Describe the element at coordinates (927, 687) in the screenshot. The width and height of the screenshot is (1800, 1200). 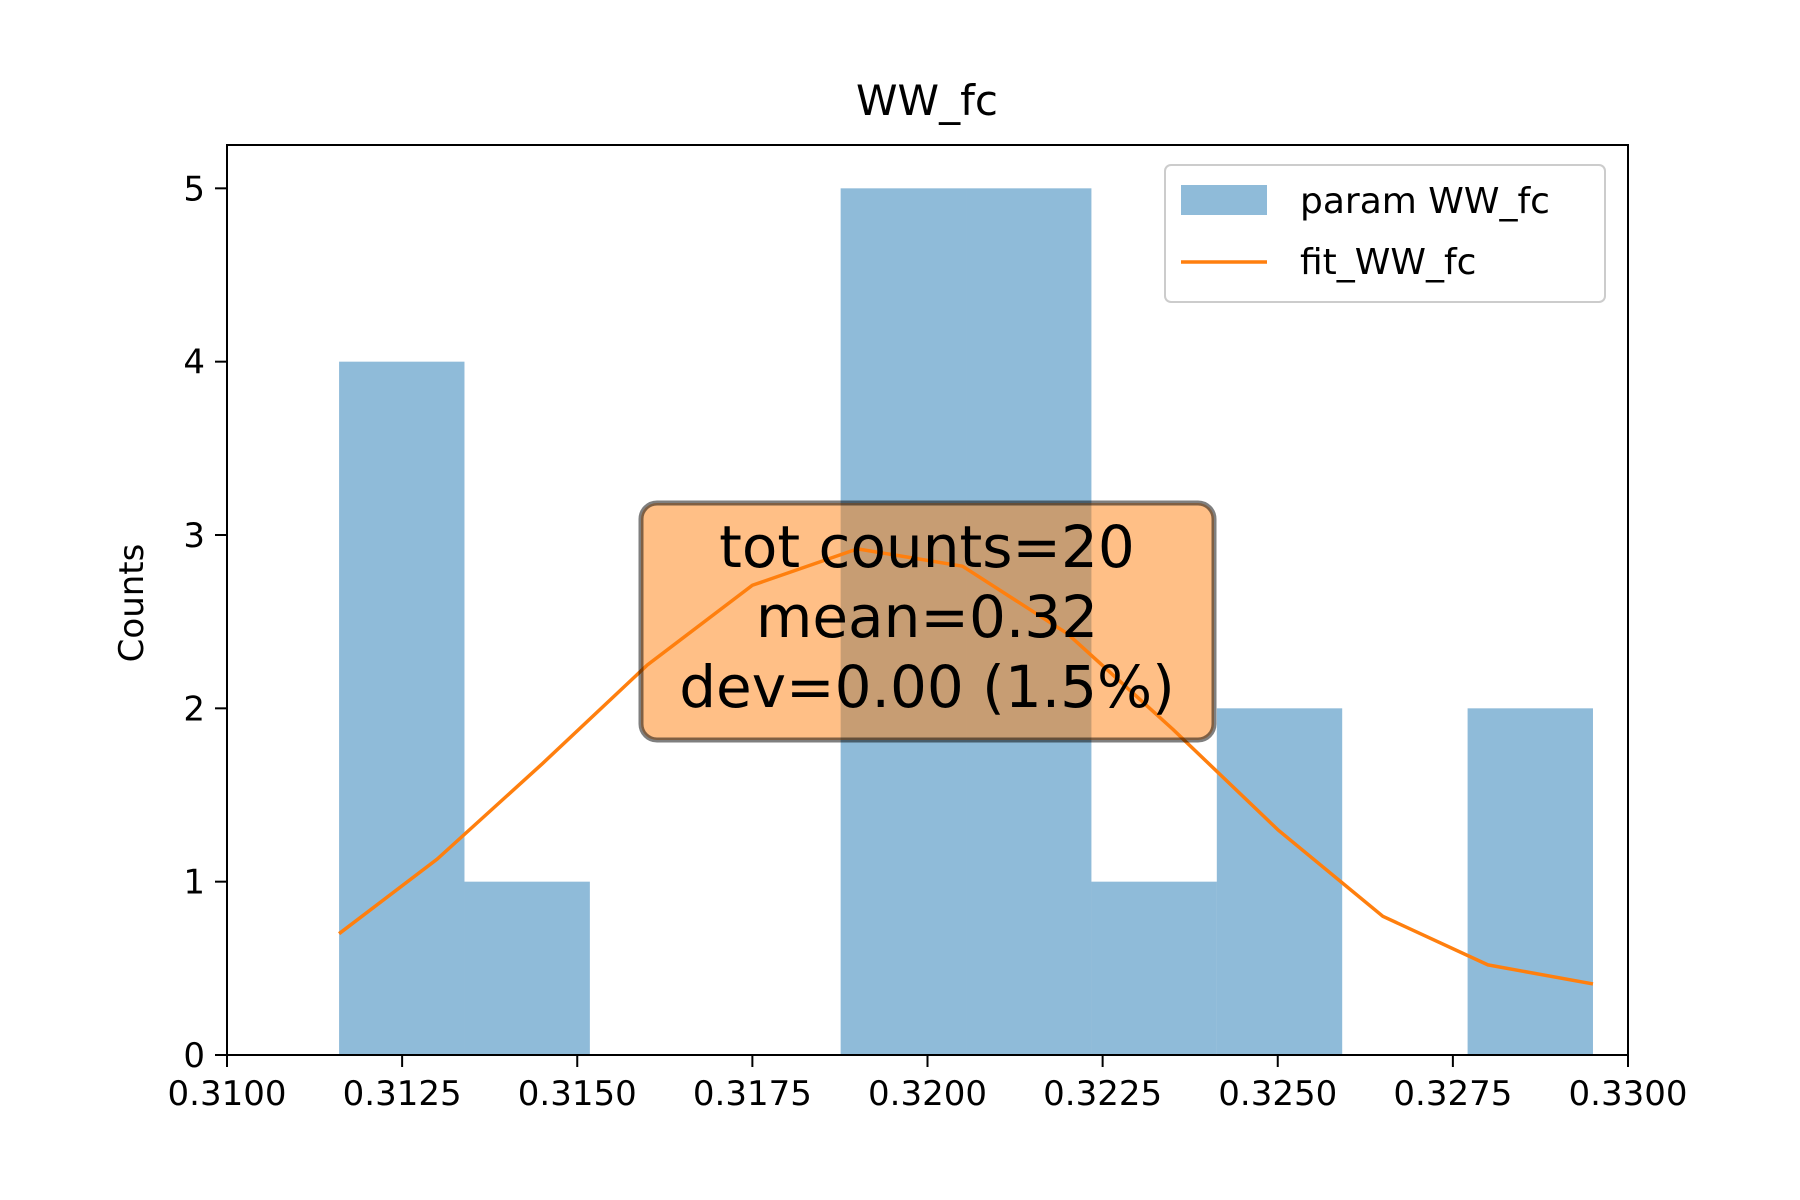
I see `annotation-line: dev=0.00 (1.5%)` at that location.